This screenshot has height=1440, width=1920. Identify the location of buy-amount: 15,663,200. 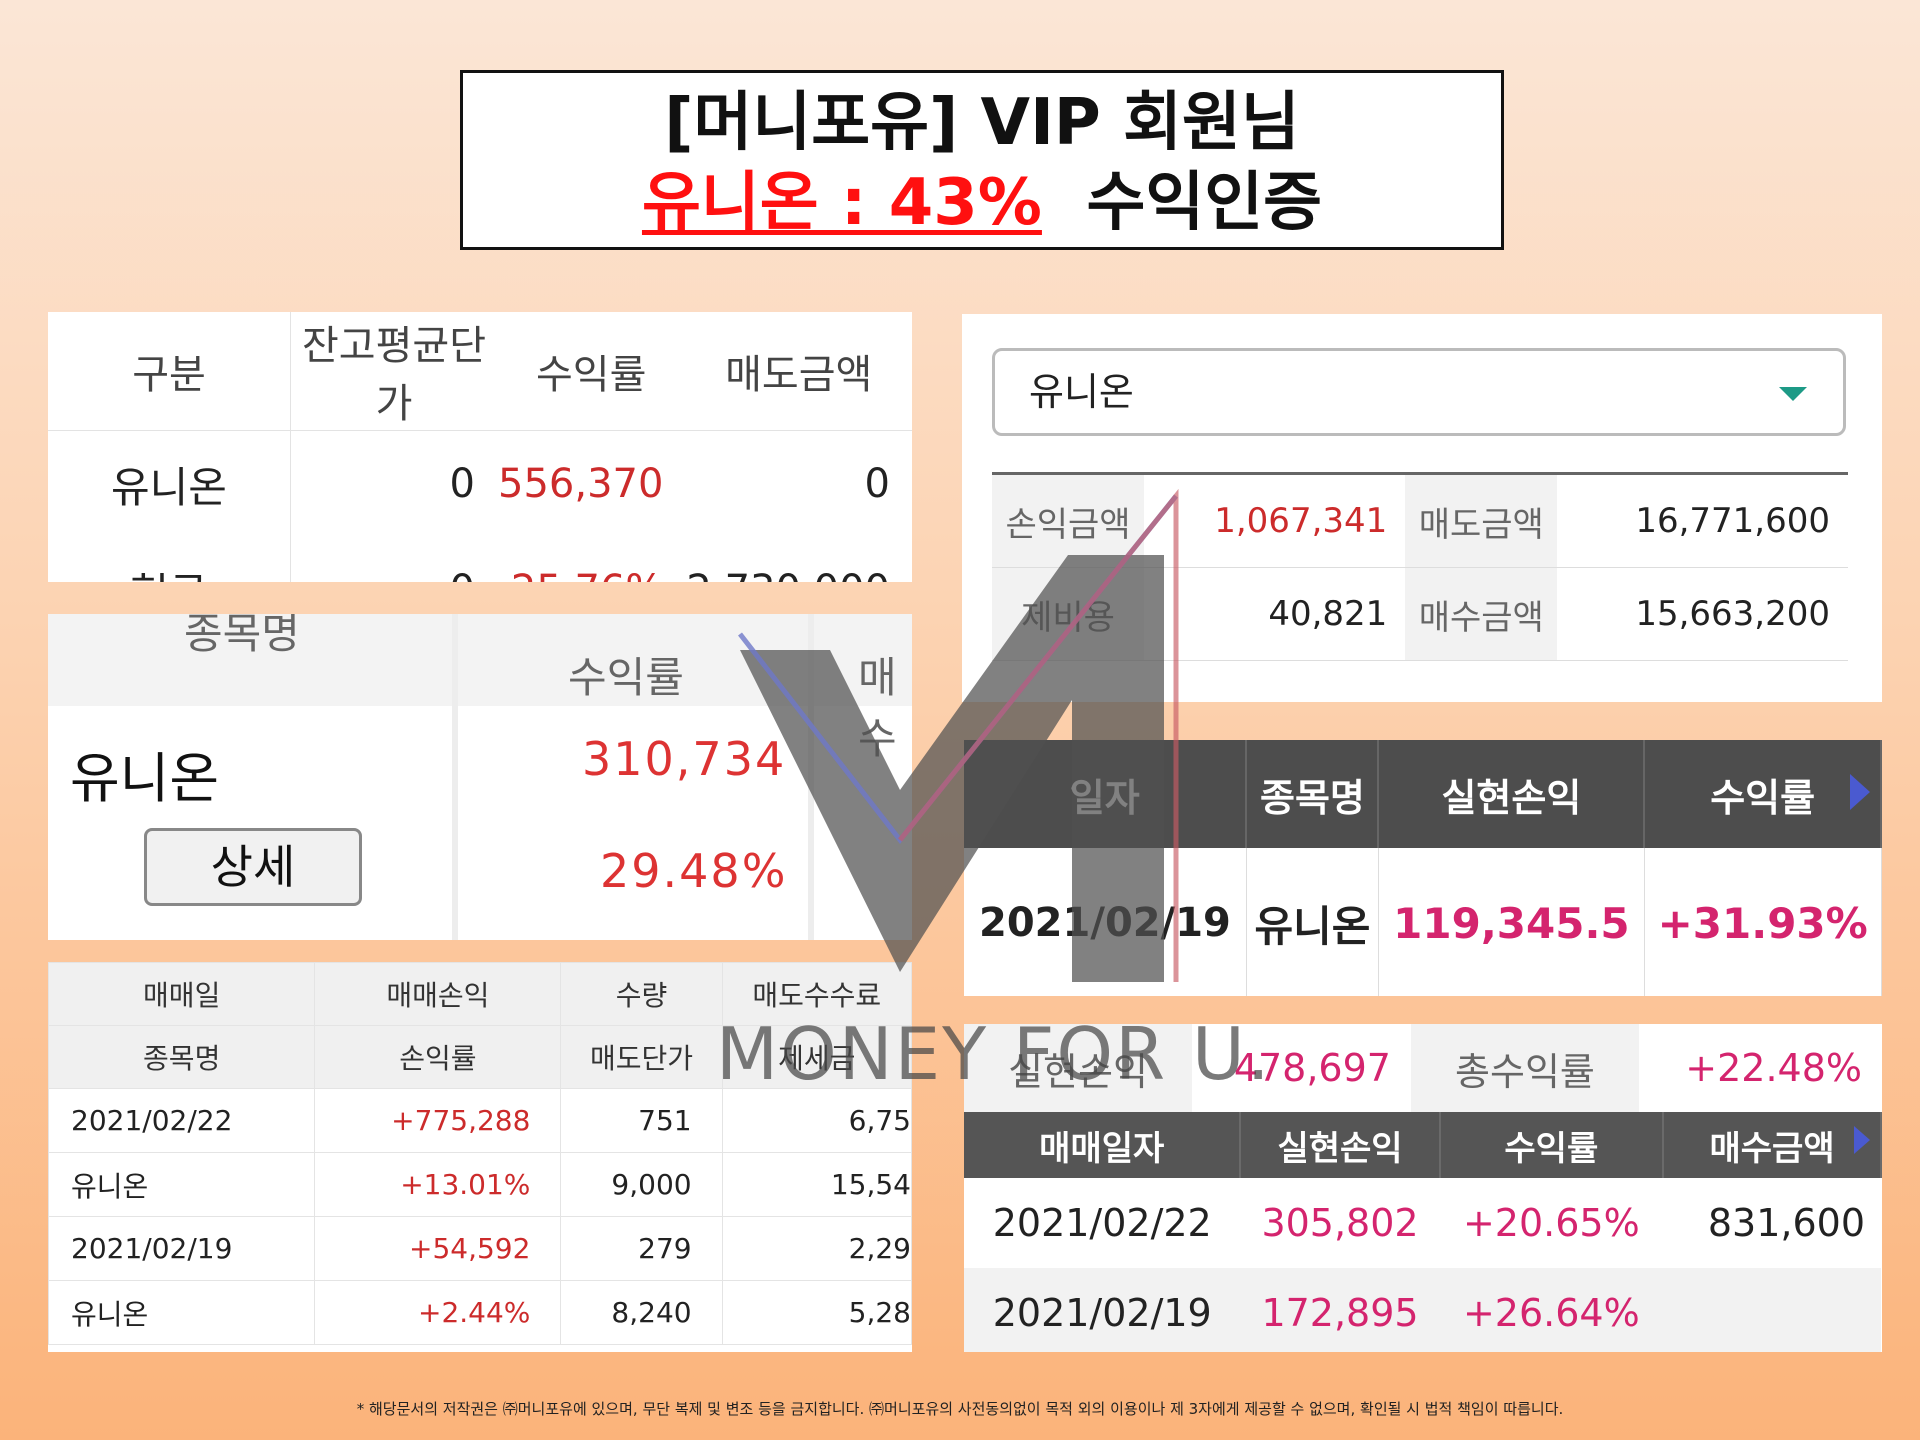
(1702, 614).